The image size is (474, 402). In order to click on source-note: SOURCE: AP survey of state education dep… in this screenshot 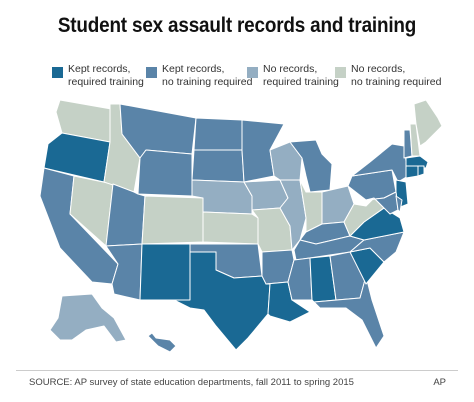, I will do `click(191, 382)`.